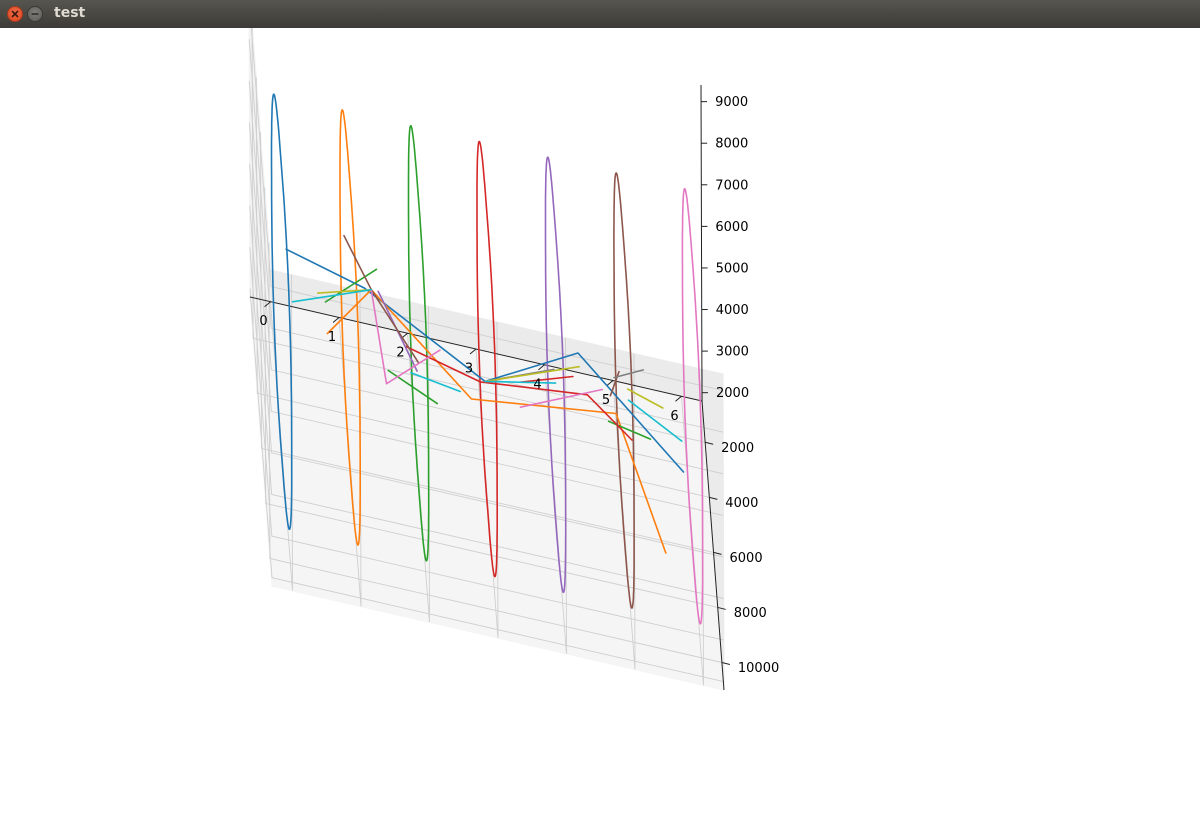 Image resolution: width=1200 pixels, height=828 pixels. Describe the element at coordinates (606, 400) in the screenshot. I see `tick-label: 5` at that location.